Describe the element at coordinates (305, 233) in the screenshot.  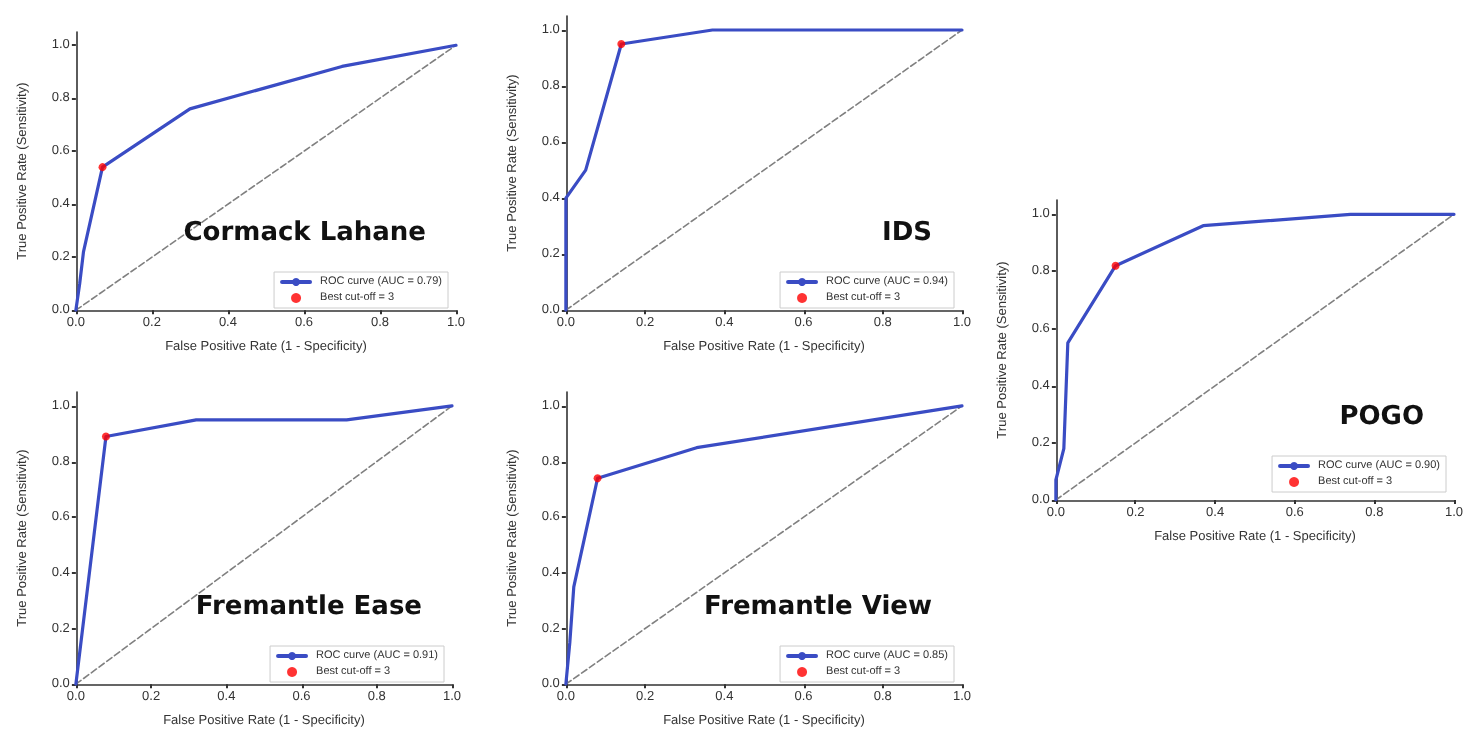
I see `text: Cormack Lahane` at that location.